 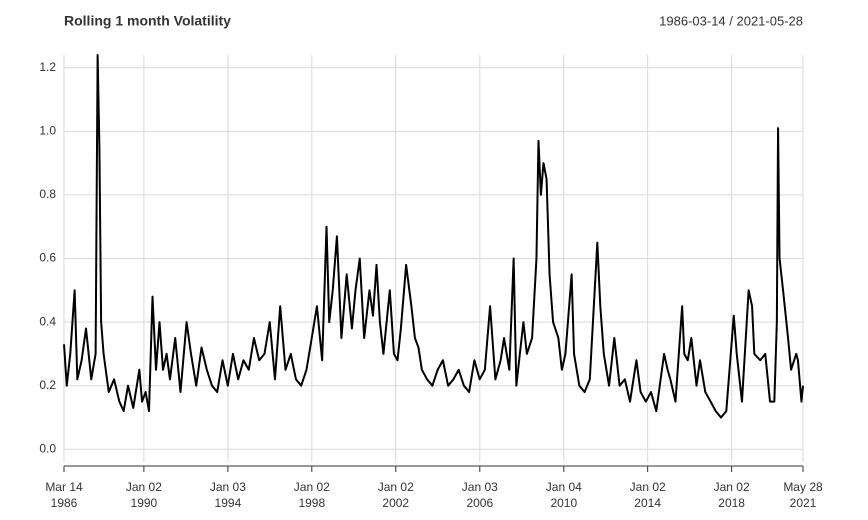 What do you see at coordinates (732, 495) in the screenshot?
I see `x-tick-label: Jan 02 2018` at bounding box center [732, 495].